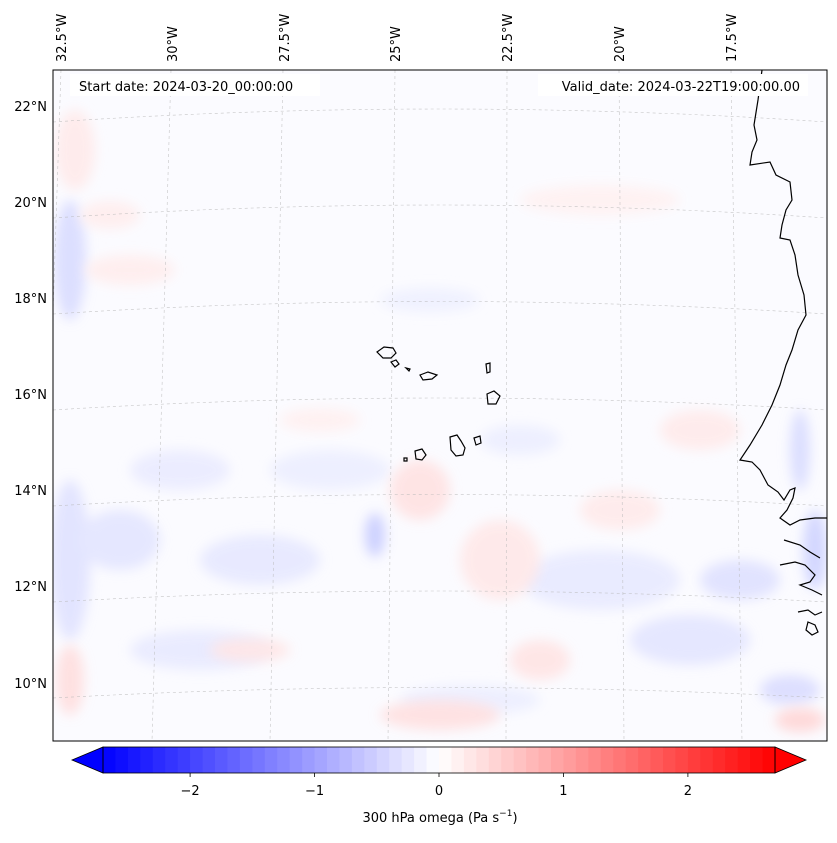 The width and height of the screenshot is (837, 843). I want to click on colorbar: −2 −1 0 1 2 300 hPa omega (Pa s−1), so click(439, 786).